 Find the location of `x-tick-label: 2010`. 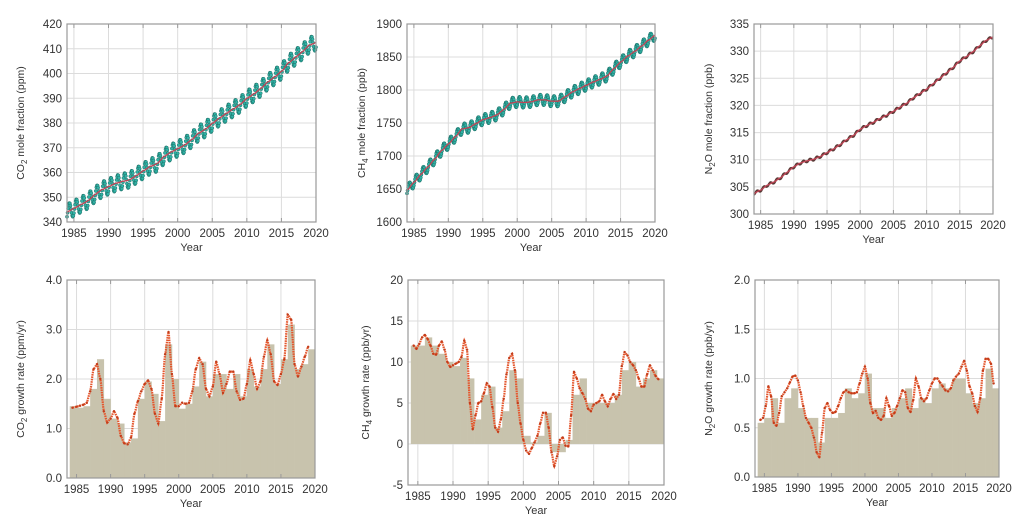

x-tick-label: 2010 is located at coordinates (927, 226).